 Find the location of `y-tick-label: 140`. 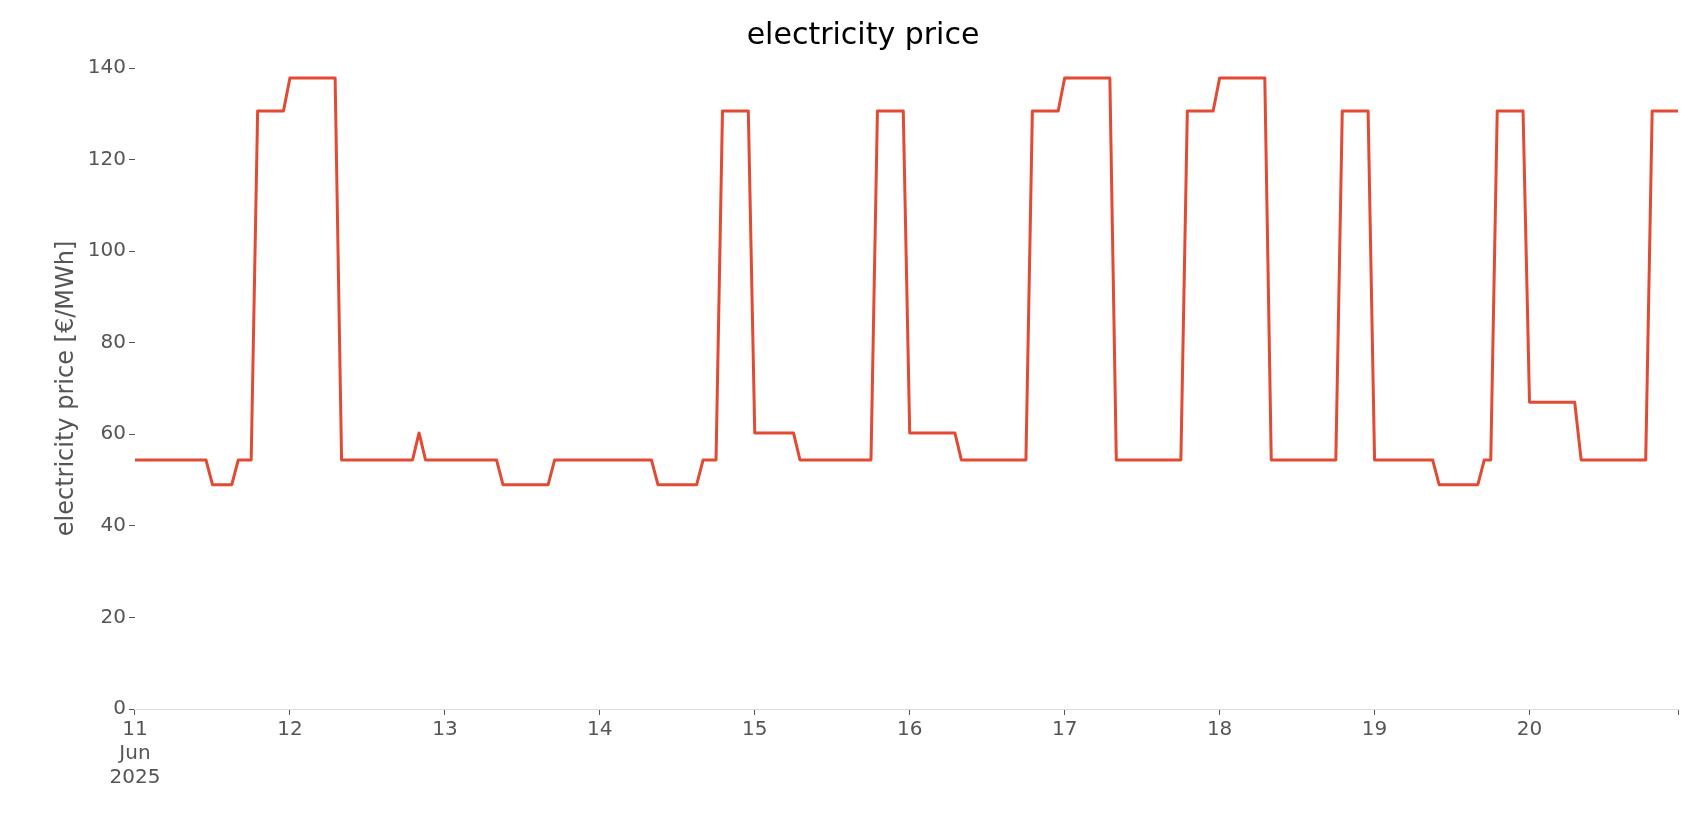

y-tick-label: 140 is located at coordinates (106, 66).